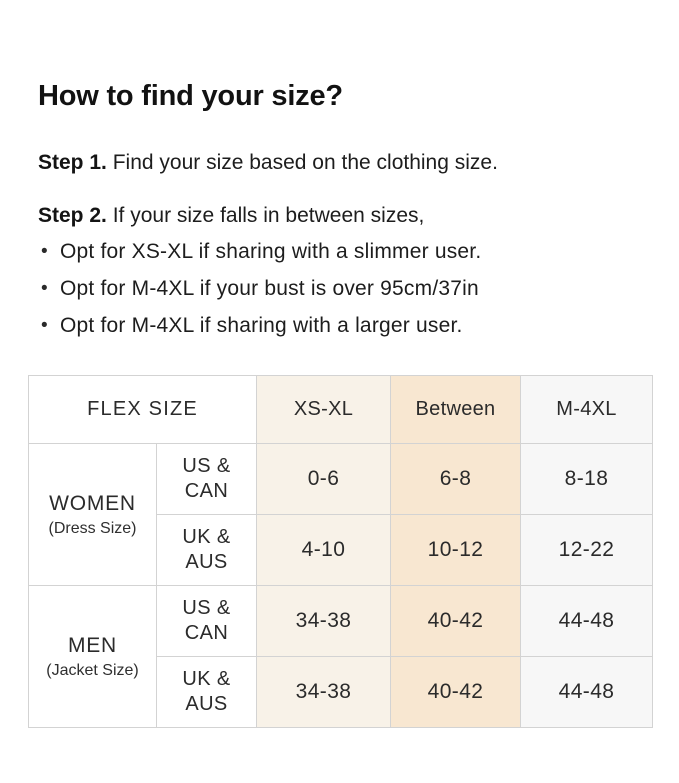 The image size is (679, 783). Describe the element at coordinates (586, 479) in the screenshot. I see `value-cell: 8-18` at that location.